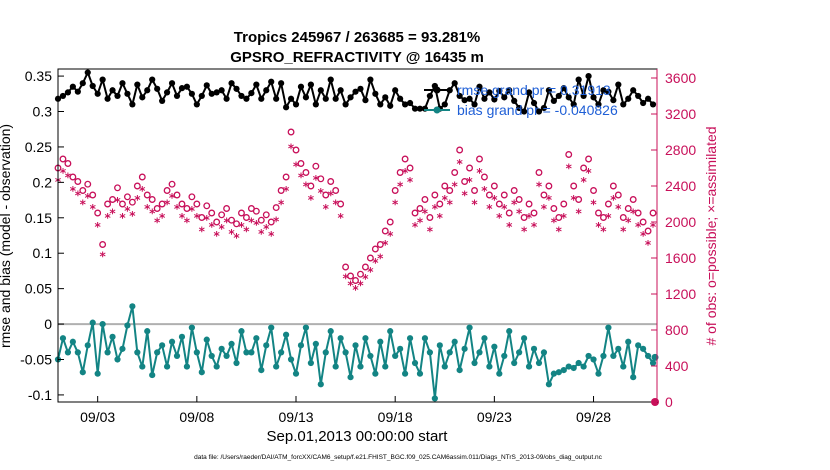 The height and width of the screenshot is (470, 830). Describe the element at coordinates (48, 324) in the screenshot. I see `y-tick-label: 0` at that location.